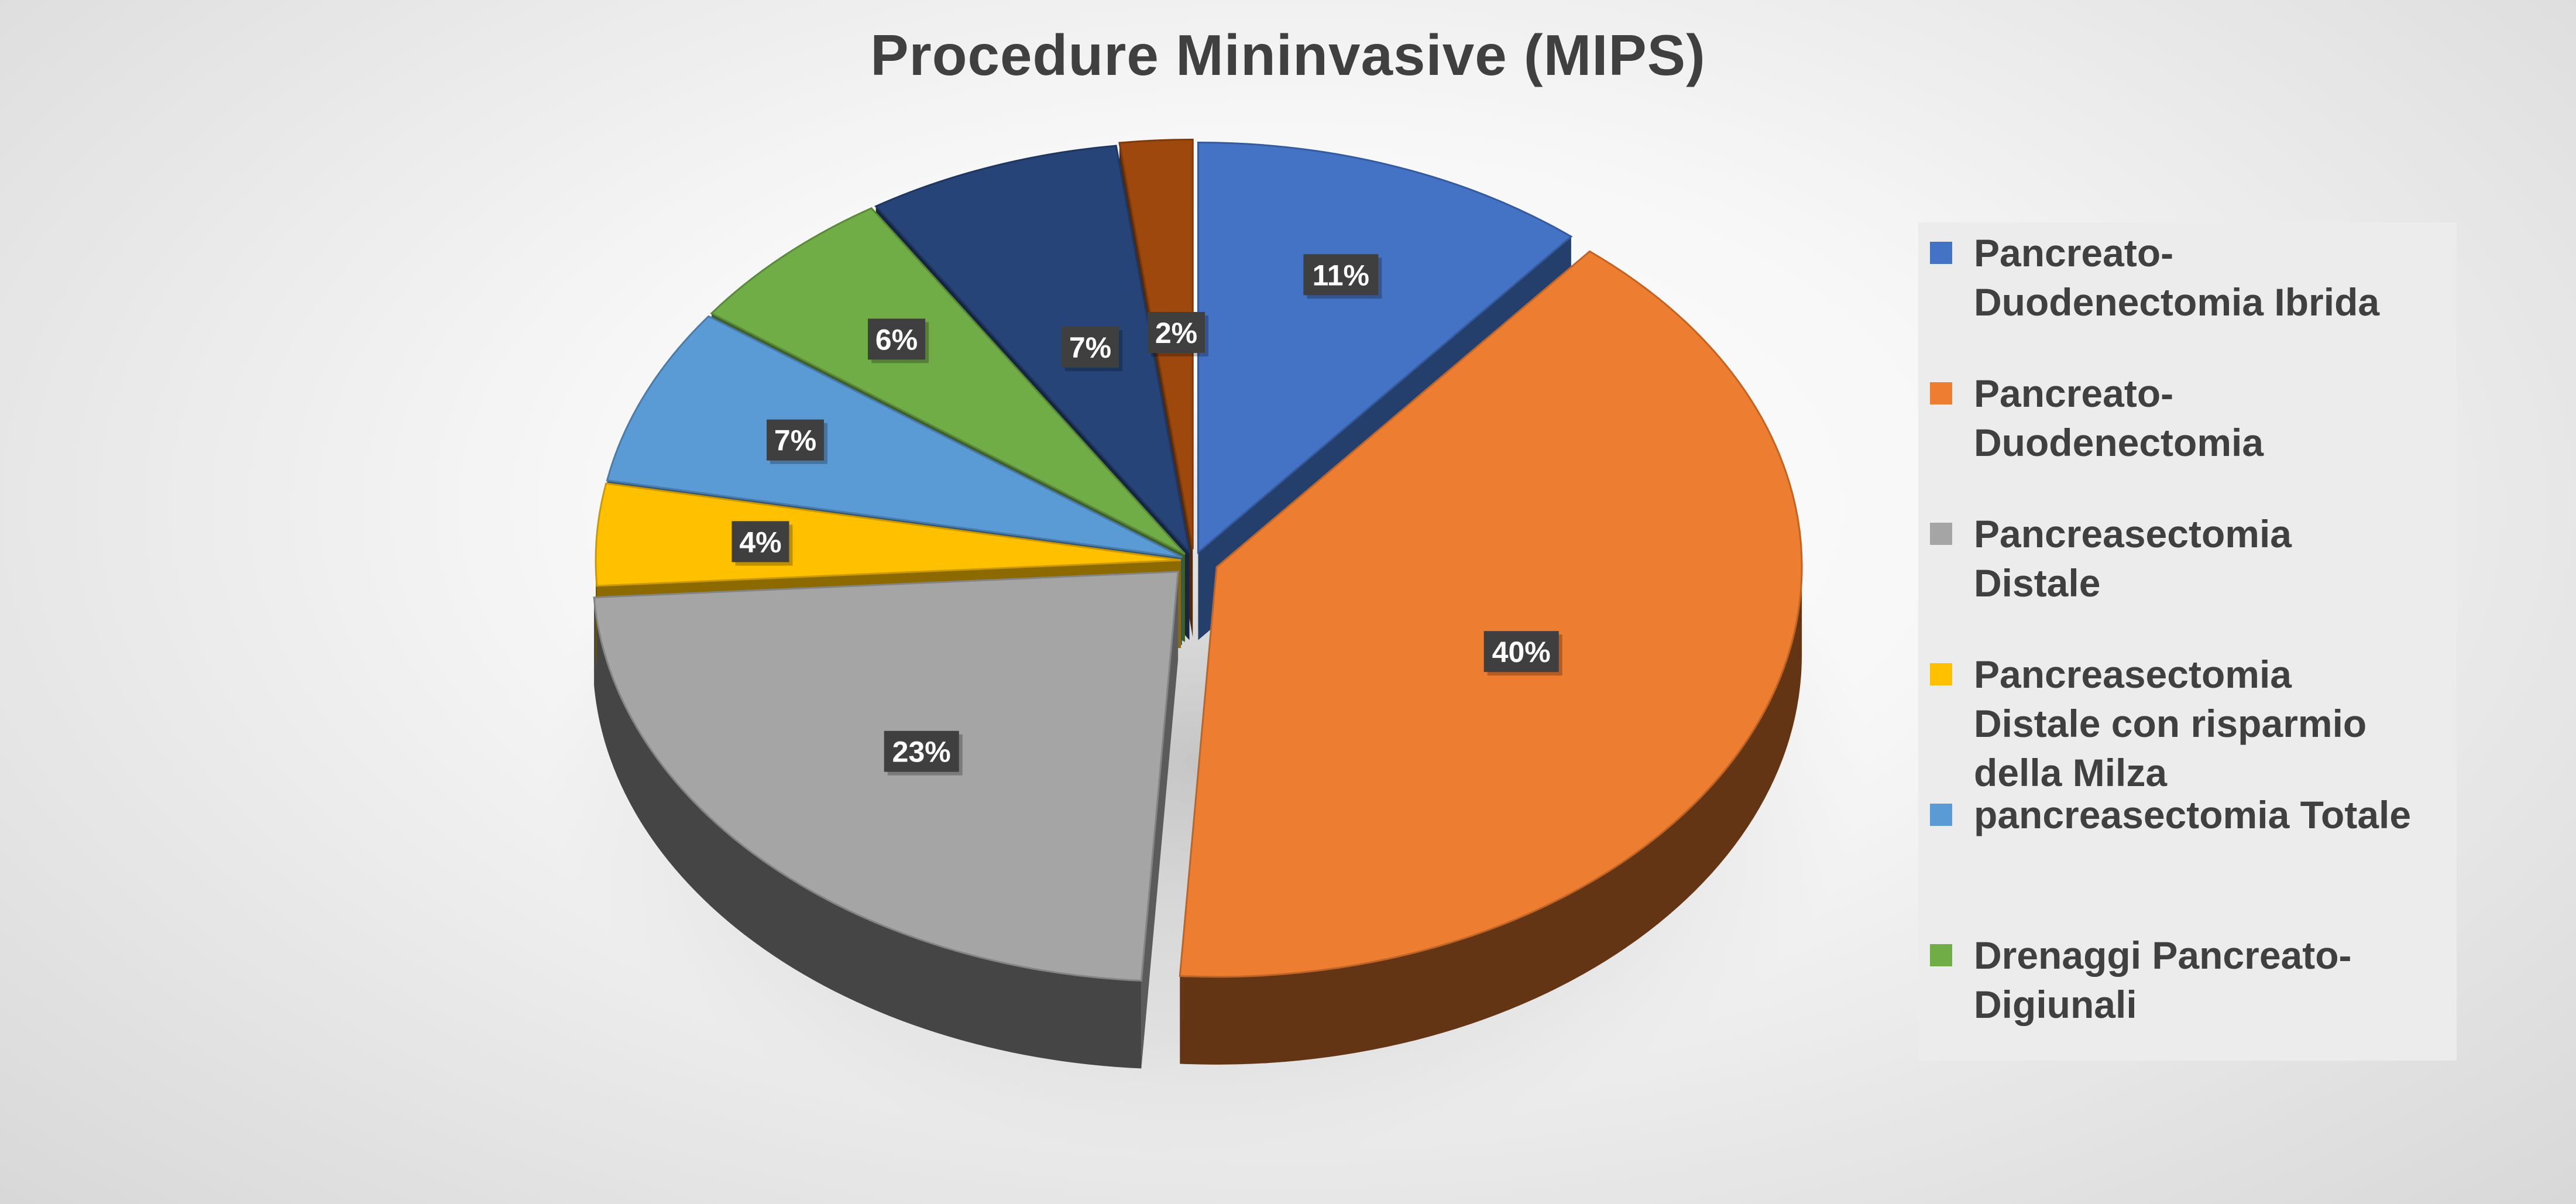 The height and width of the screenshot is (1204, 2576). I want to click on data-label-text: 4%, so click(760, 542).